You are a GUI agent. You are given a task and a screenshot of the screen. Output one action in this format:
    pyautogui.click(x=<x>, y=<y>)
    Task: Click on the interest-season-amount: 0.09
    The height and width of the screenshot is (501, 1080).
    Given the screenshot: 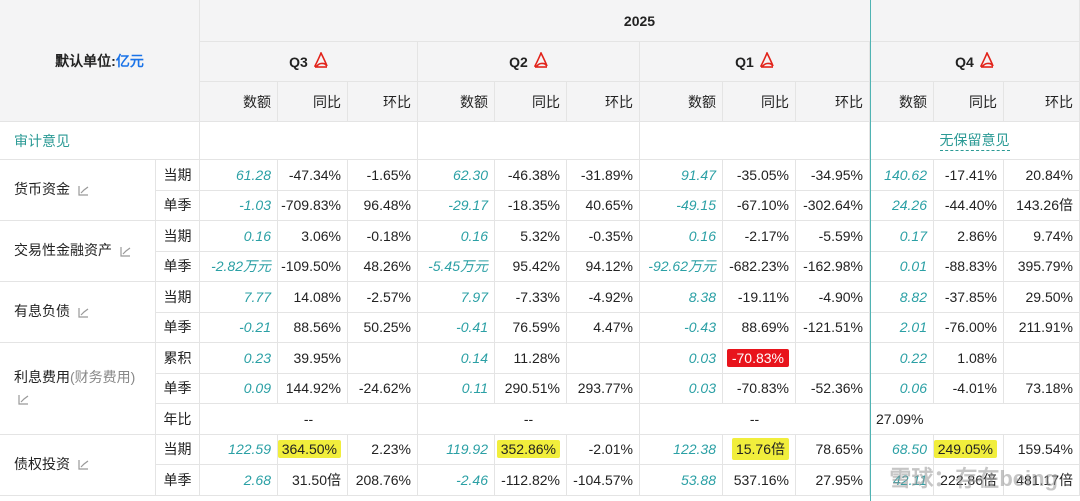 What is the action you would take?
    pyautogui.click(x=239, y=388)
    